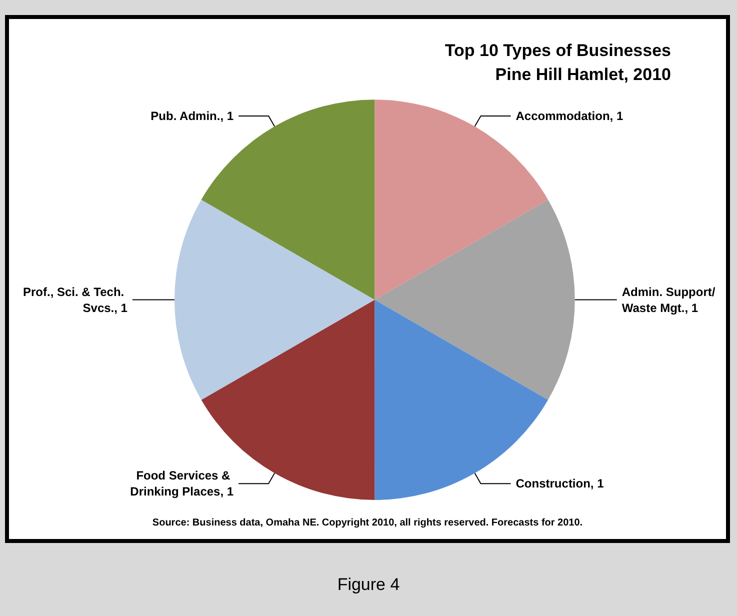  What do you see at coordinates (570, 116) in the screenshot?
I see `slice-label: Accommodation, 1` at bounding box center [570, 116].